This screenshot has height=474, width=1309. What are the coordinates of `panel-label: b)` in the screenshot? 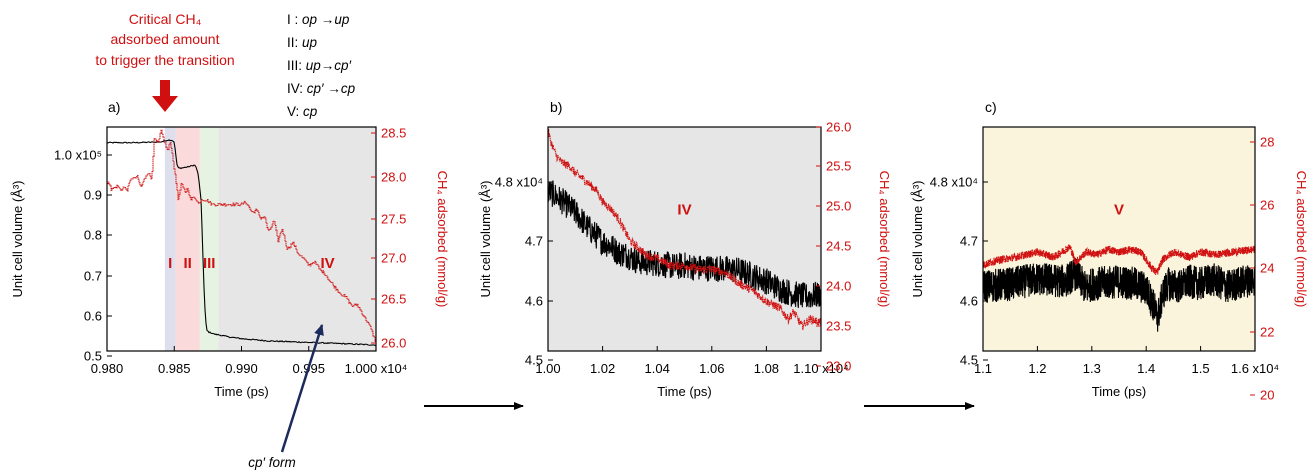 It's located at (556, 107).